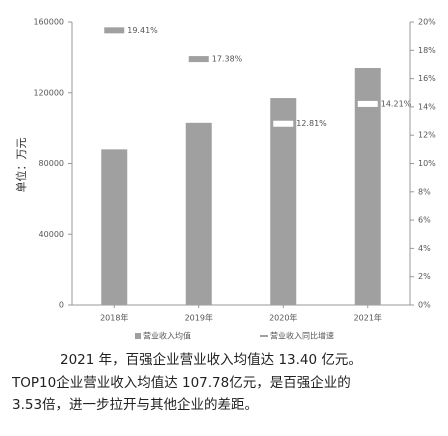 This screenshot has width=448, height=436. I want to click on caption-line: 3.53倍，进一步拉开与其他企业的差距。, so click(135, 404).